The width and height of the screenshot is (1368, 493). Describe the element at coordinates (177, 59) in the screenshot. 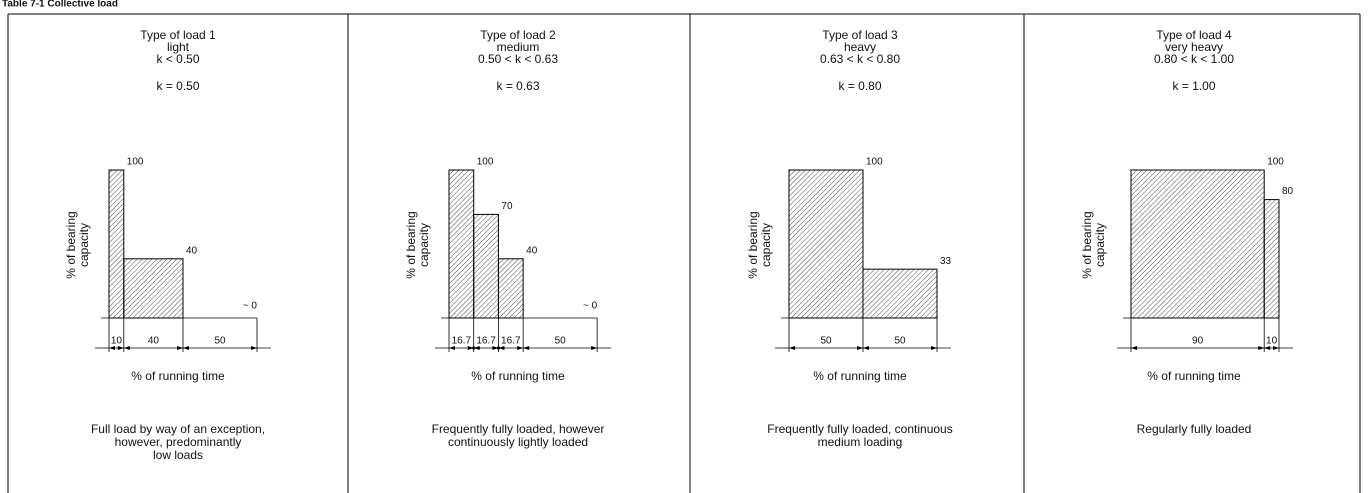

I see `load-type-title: k < 0.50` at that location.